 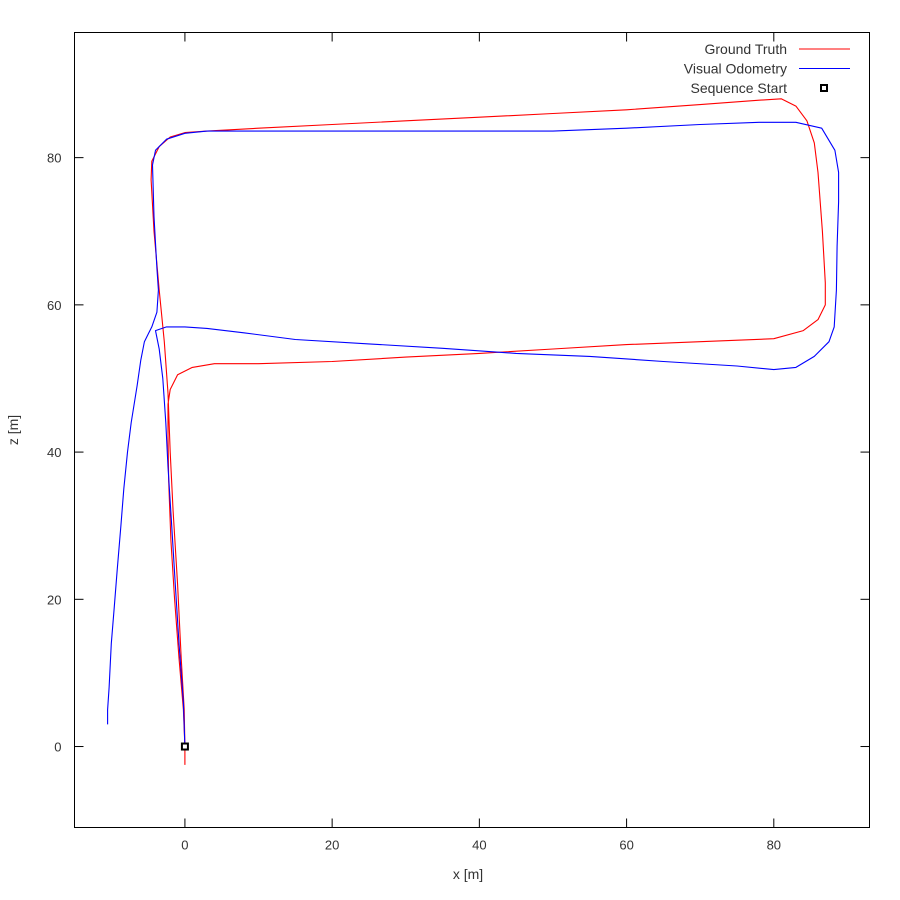 I want to click on x-tick-label: 20, so click(x=332, y=845).